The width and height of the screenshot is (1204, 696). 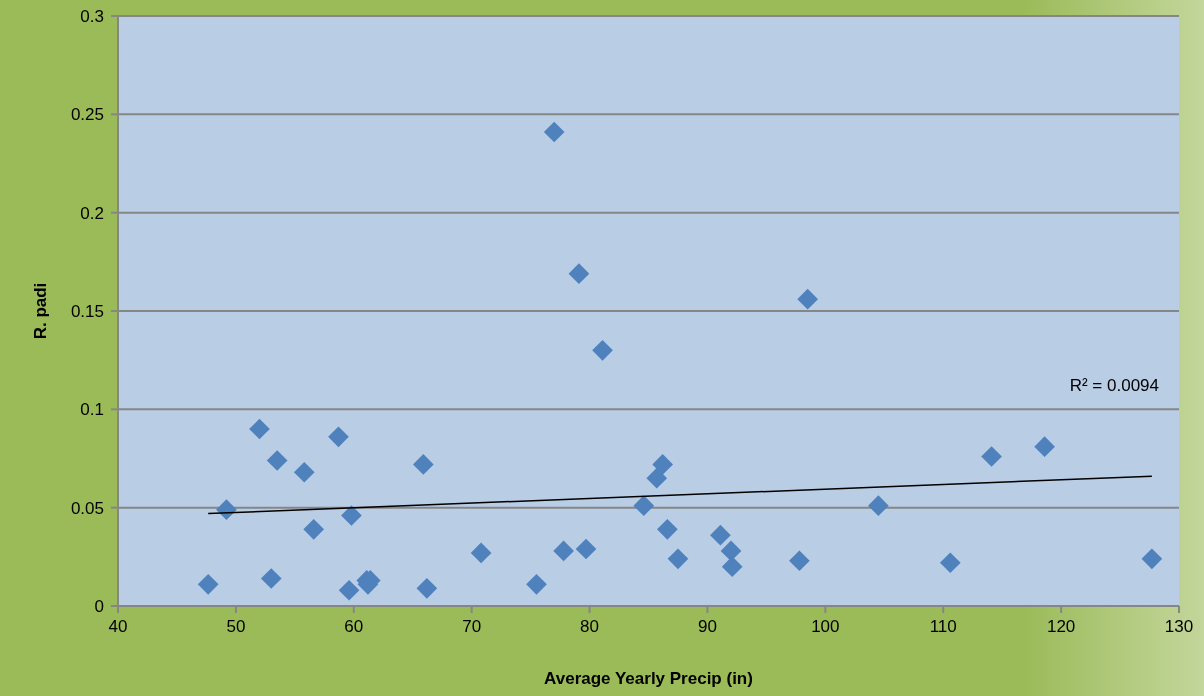 What do you see at coordinates (648, 678) in the screenshot?
I see `x-axis-title: Average Yearly Precip (in)` at bounding box center [648, 678].